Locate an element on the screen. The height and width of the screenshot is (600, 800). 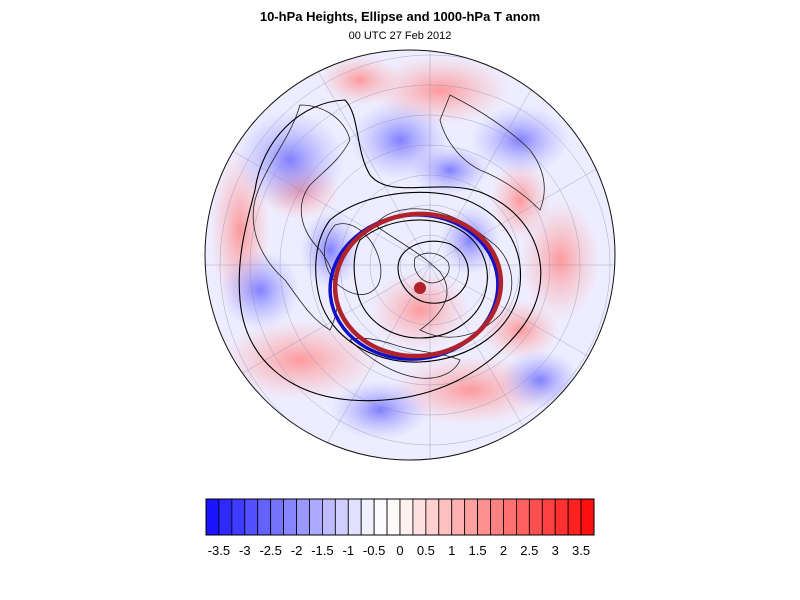
coastline-asia is located at coordinates (492, 152).